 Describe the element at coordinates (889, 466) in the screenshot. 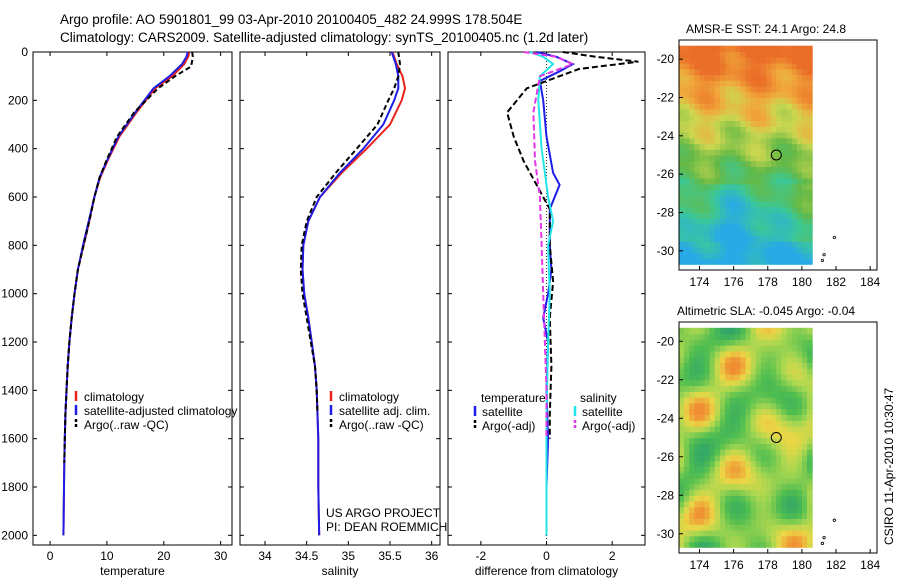

I see `timestamp-stamp: CSIRO 11-Apr-2010 10:30:47` at that location.